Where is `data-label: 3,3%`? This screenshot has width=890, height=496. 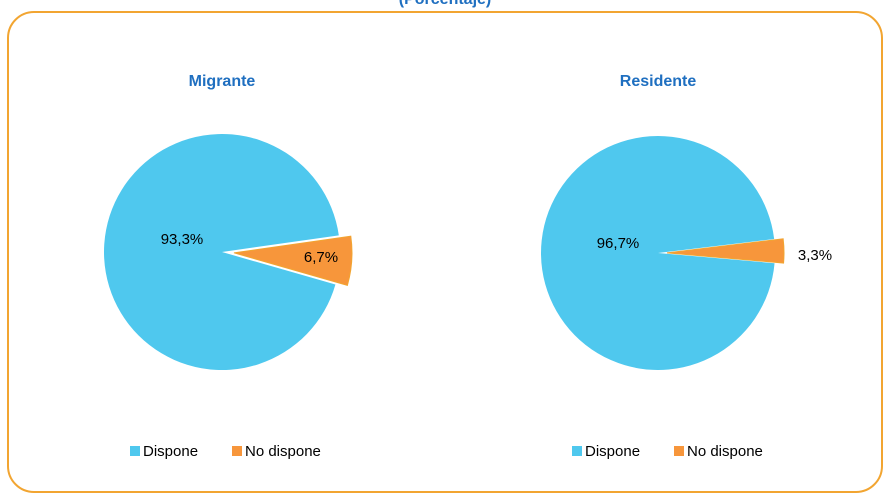
data-label: 3,3% is located at coordinates (815, 255).